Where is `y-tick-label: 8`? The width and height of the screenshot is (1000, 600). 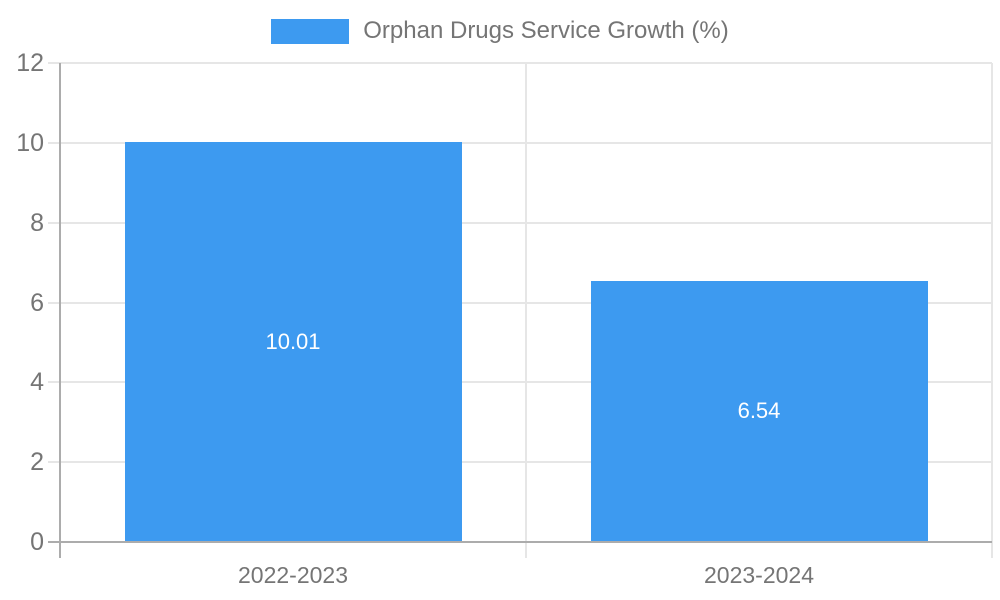 y-tick-label: 8 is located at coordinates (37, 222).